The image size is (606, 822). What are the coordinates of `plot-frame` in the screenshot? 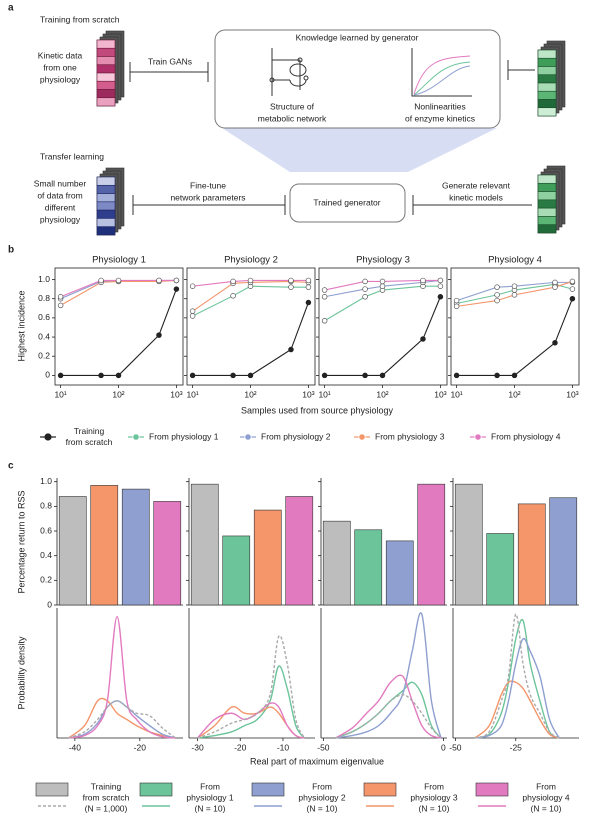 It's located at (119, 326).